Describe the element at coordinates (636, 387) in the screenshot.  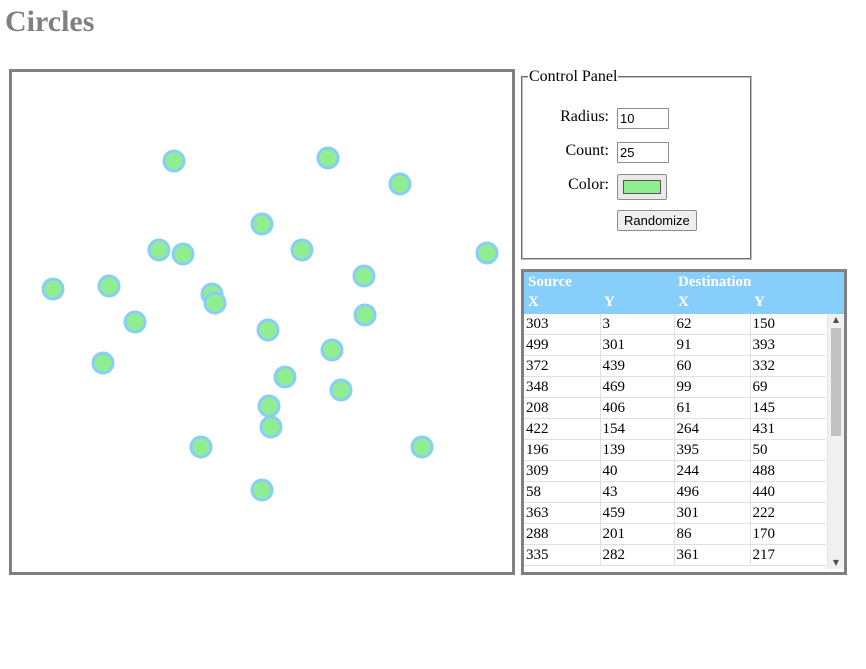
I see `table-cell: 469` at that location.